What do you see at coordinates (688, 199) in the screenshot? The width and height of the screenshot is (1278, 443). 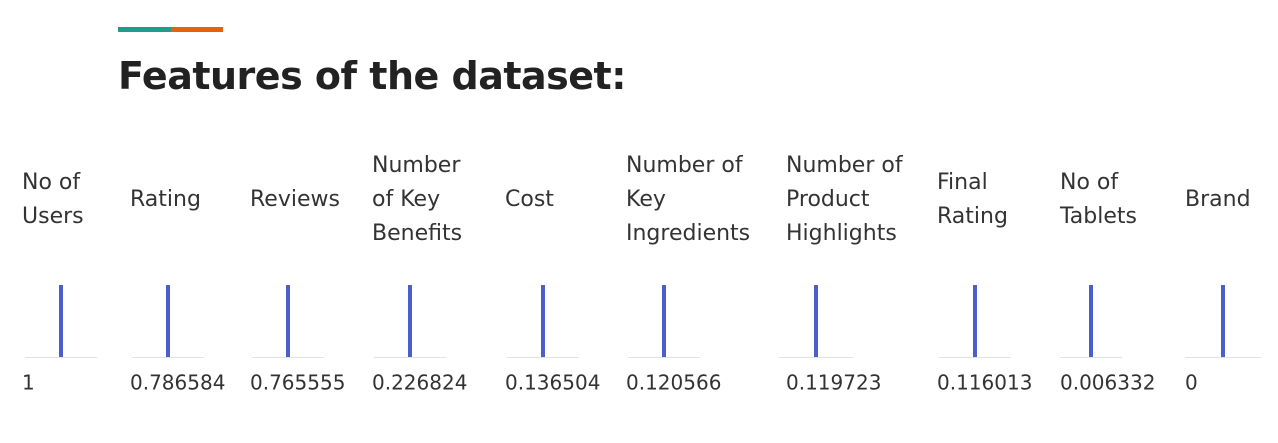 I see `column-header: Number of Key Ingredients` at bounding box center [688, 199].